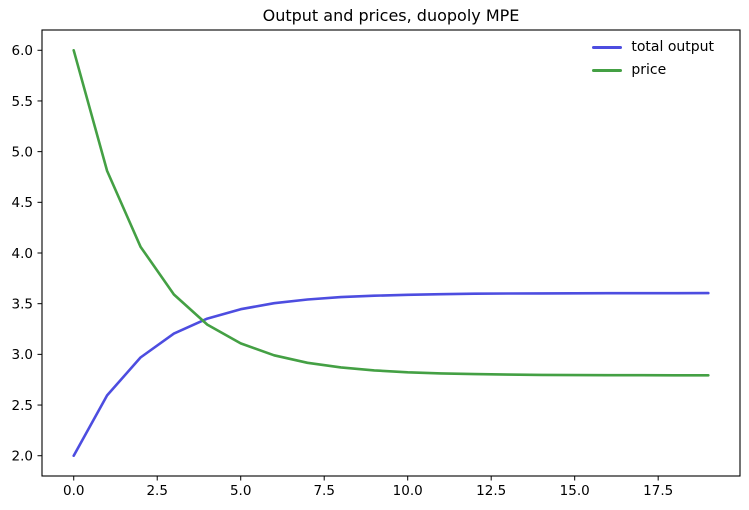 This screenshot has width=749, height=510. Describe the element at coordinates (391, 15) in the screenshot. I see `chart-title: Output and prices, duopoly MPE` at that location.